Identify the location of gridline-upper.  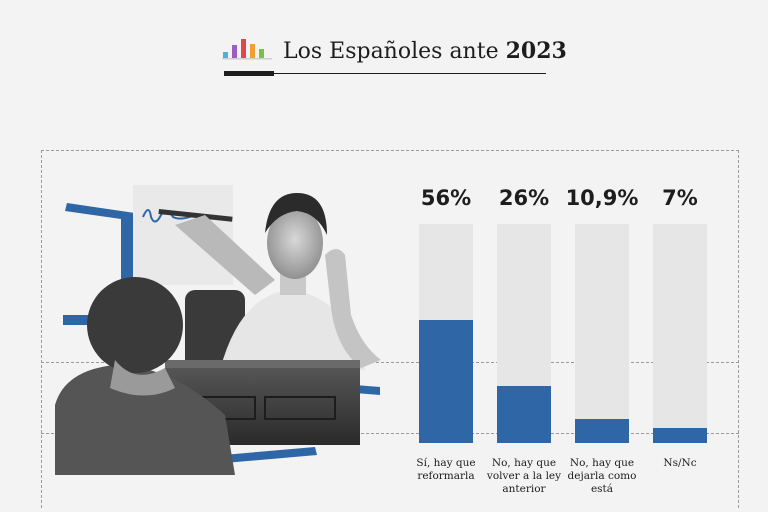
(390, 362).